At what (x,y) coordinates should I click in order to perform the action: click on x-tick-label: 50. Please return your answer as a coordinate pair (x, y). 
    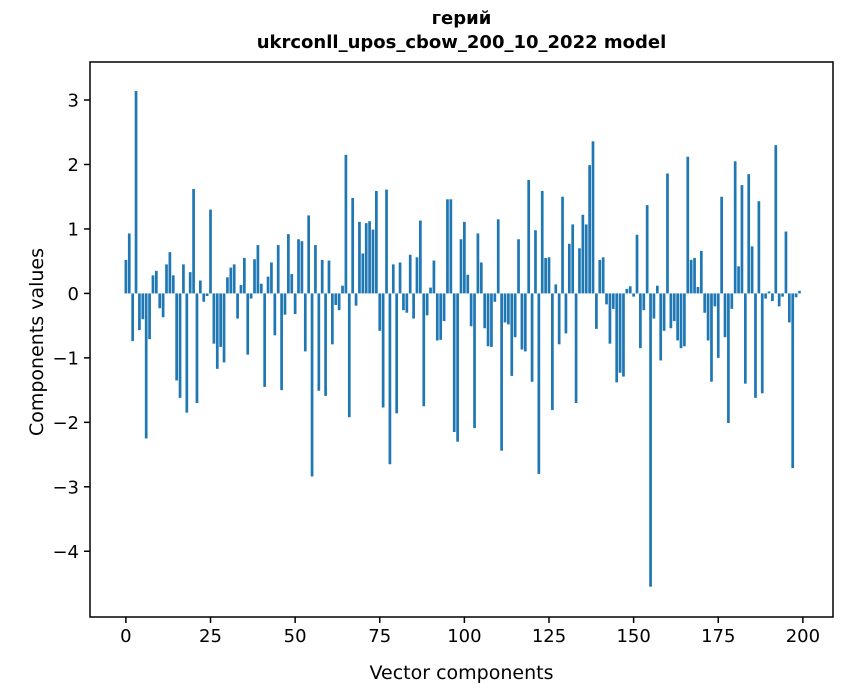
    Looking at the image, I should click on (295, 636).